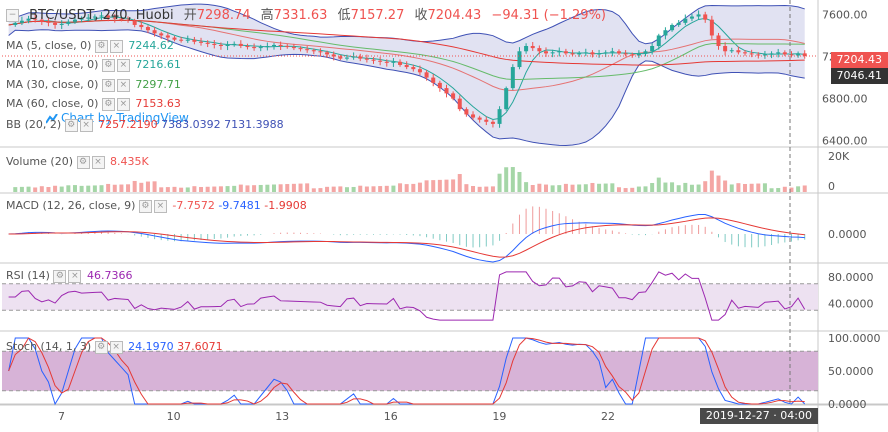  I want to click on collapse-icon: −, so click(12, 15).